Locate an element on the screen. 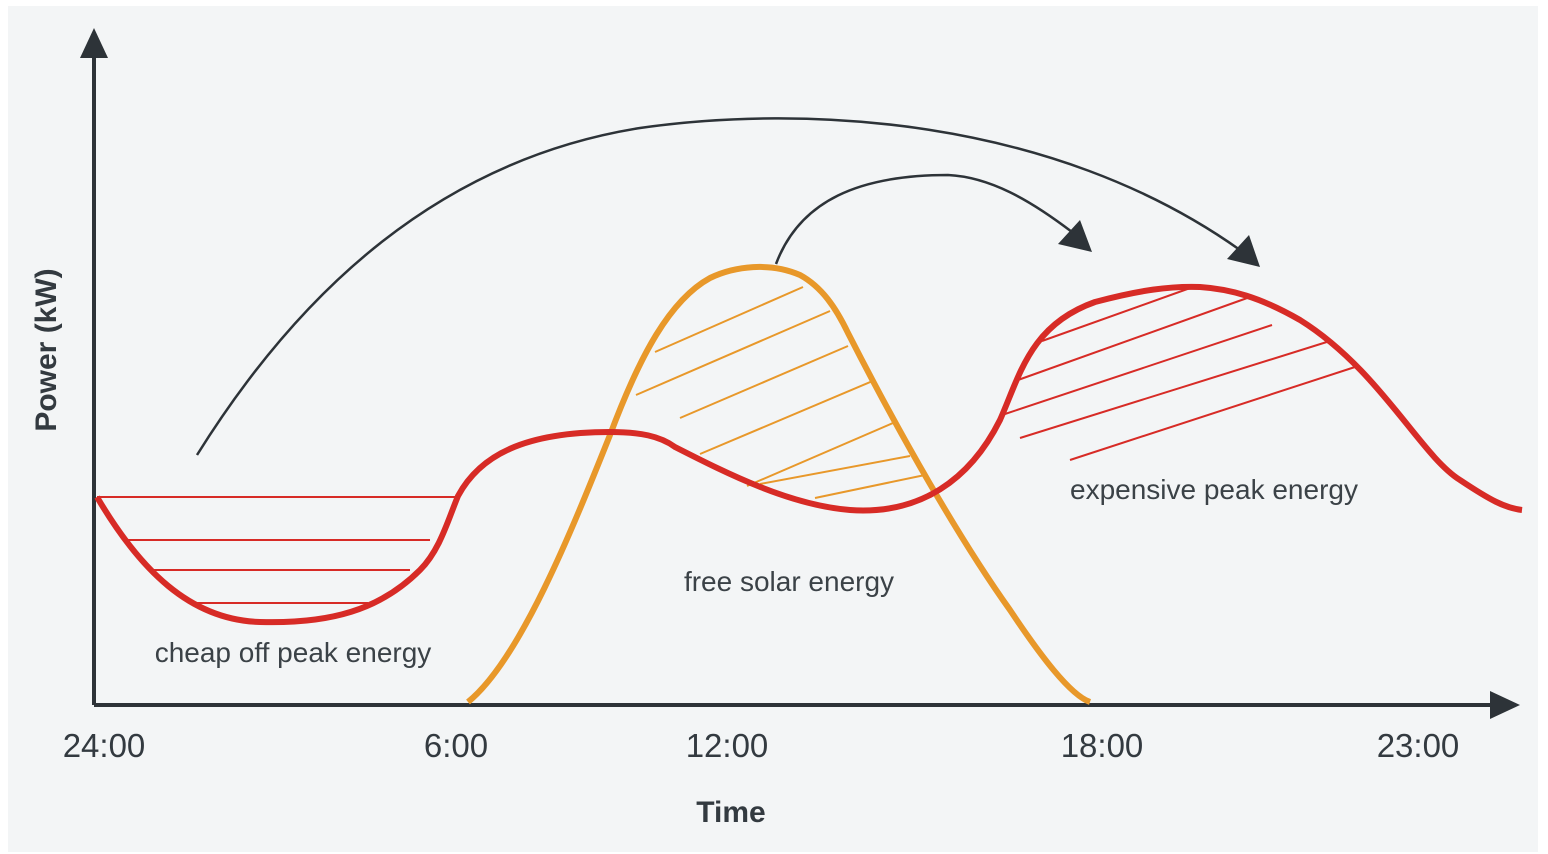 This screenshot has width=1548, height=854. peak-hatch is located at coordinates (1178, 373).